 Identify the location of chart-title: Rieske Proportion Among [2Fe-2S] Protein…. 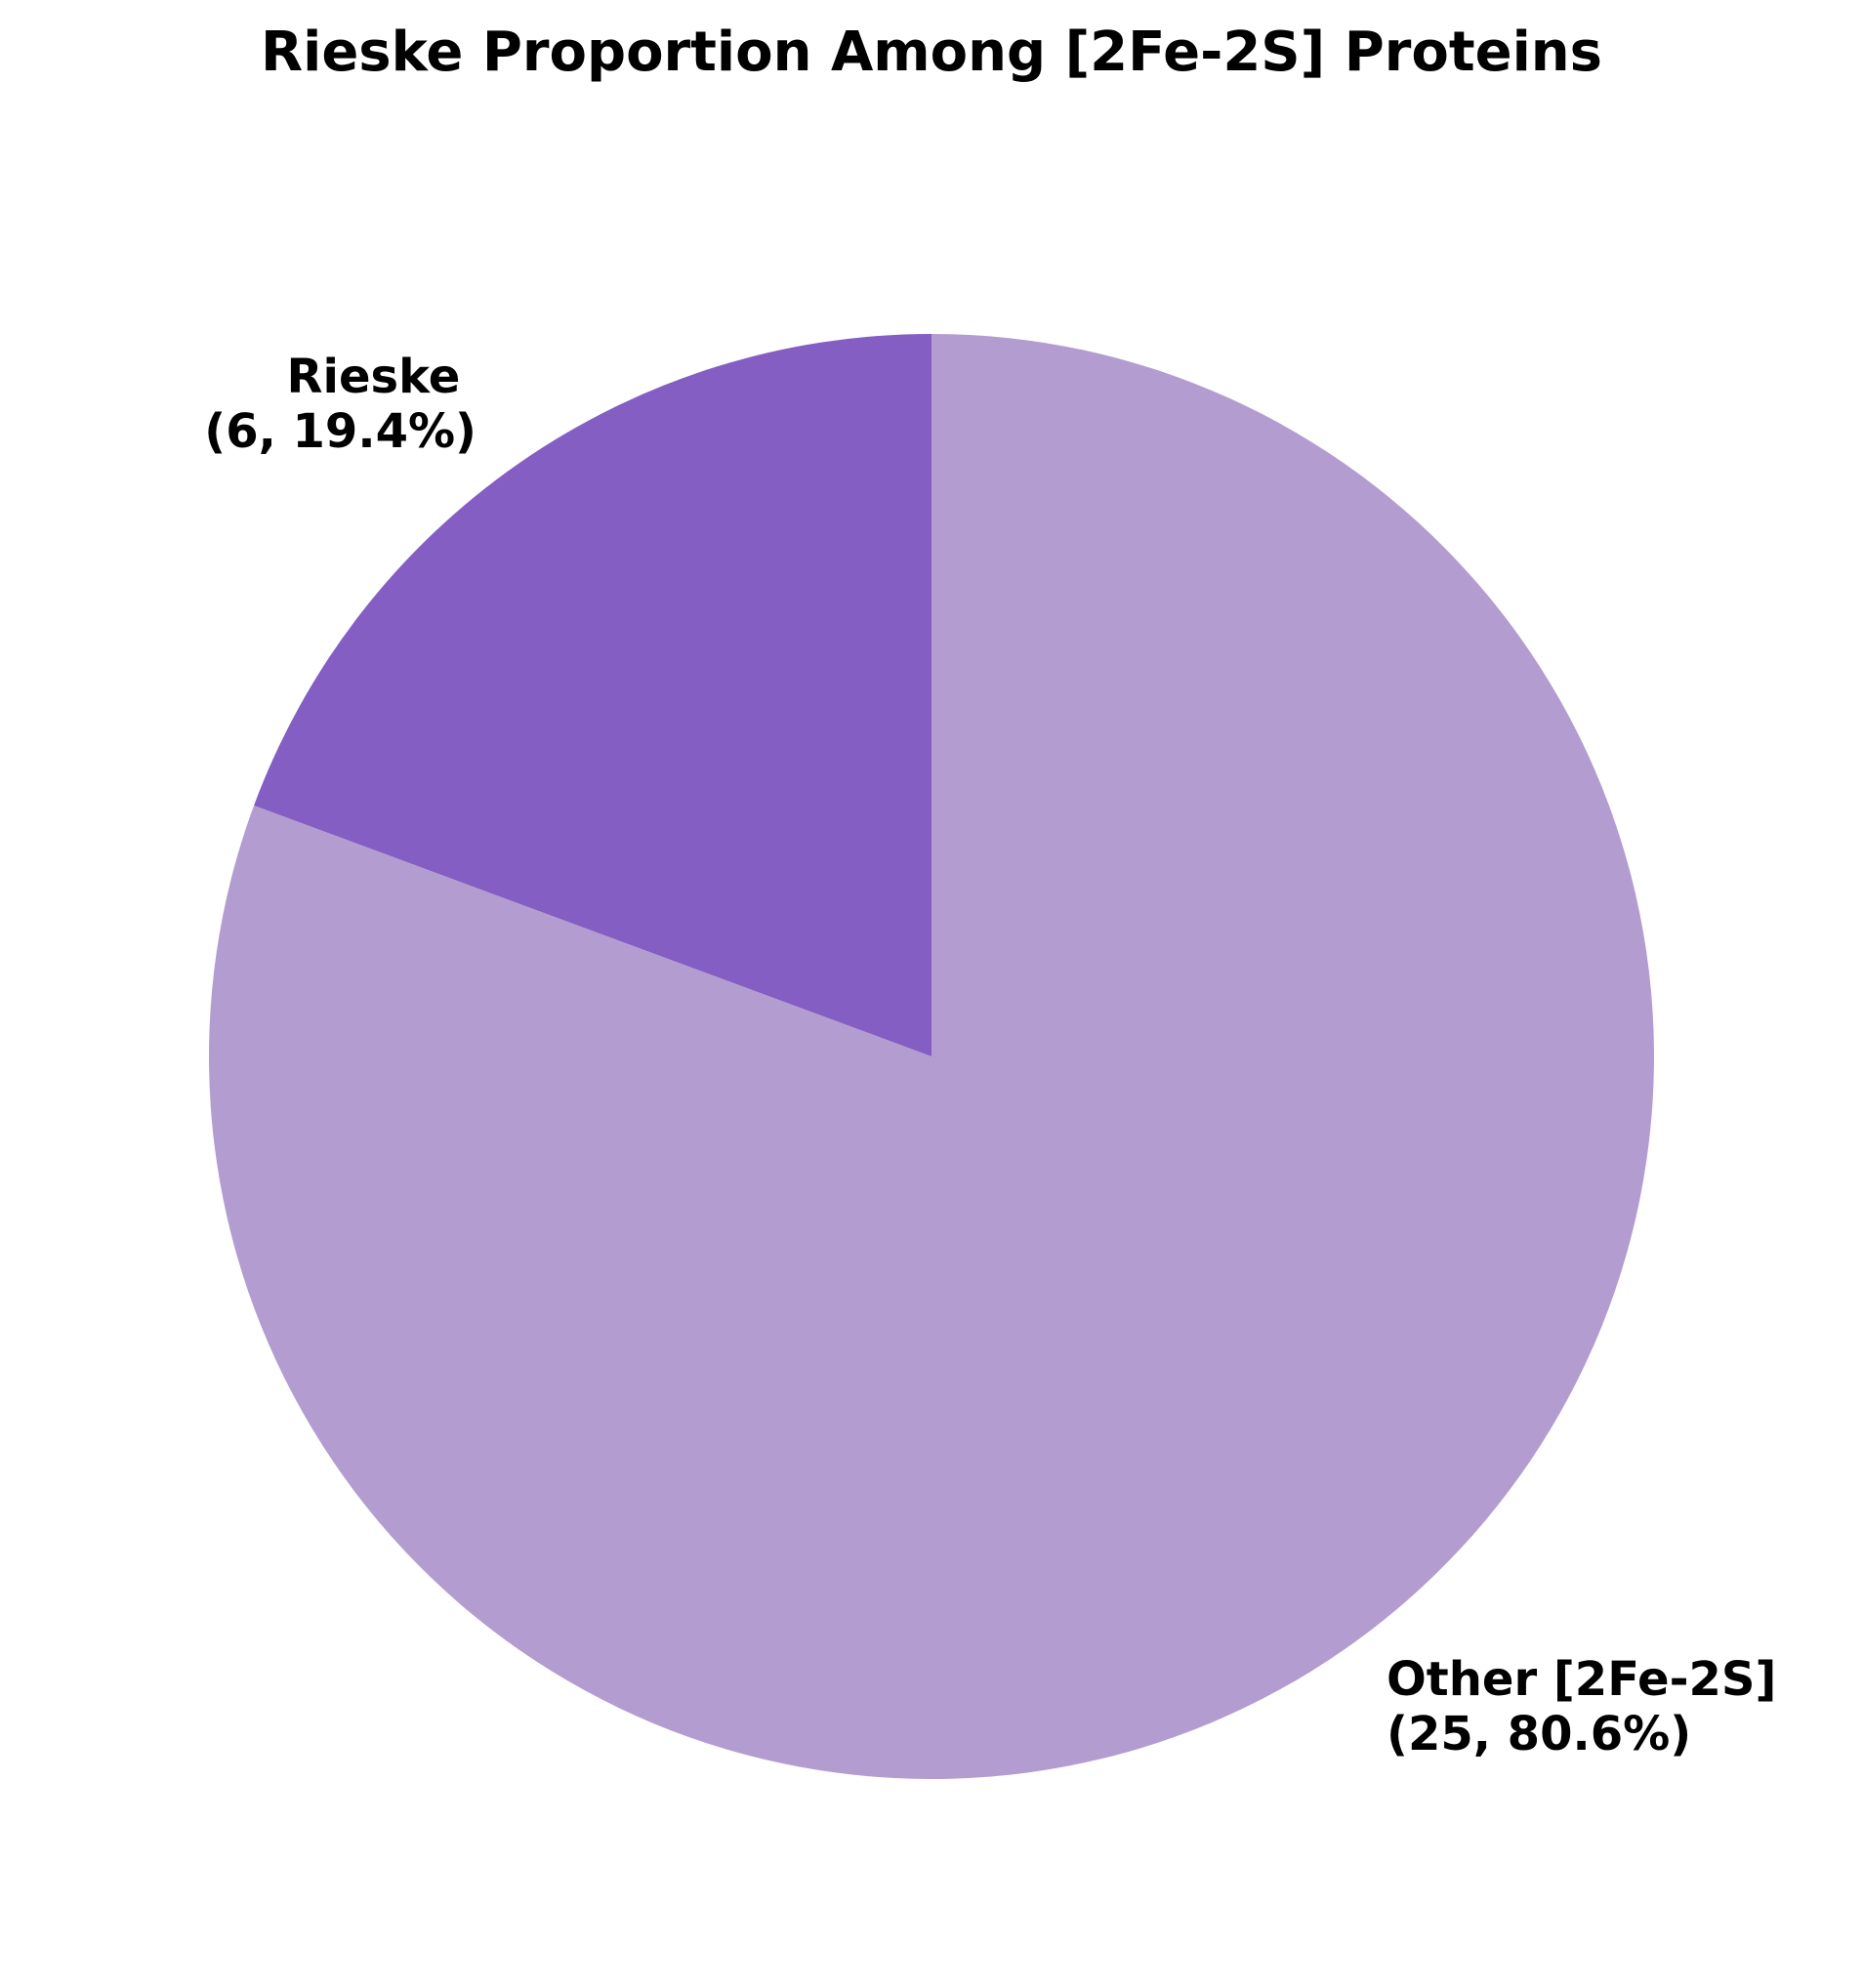
(932, 52).